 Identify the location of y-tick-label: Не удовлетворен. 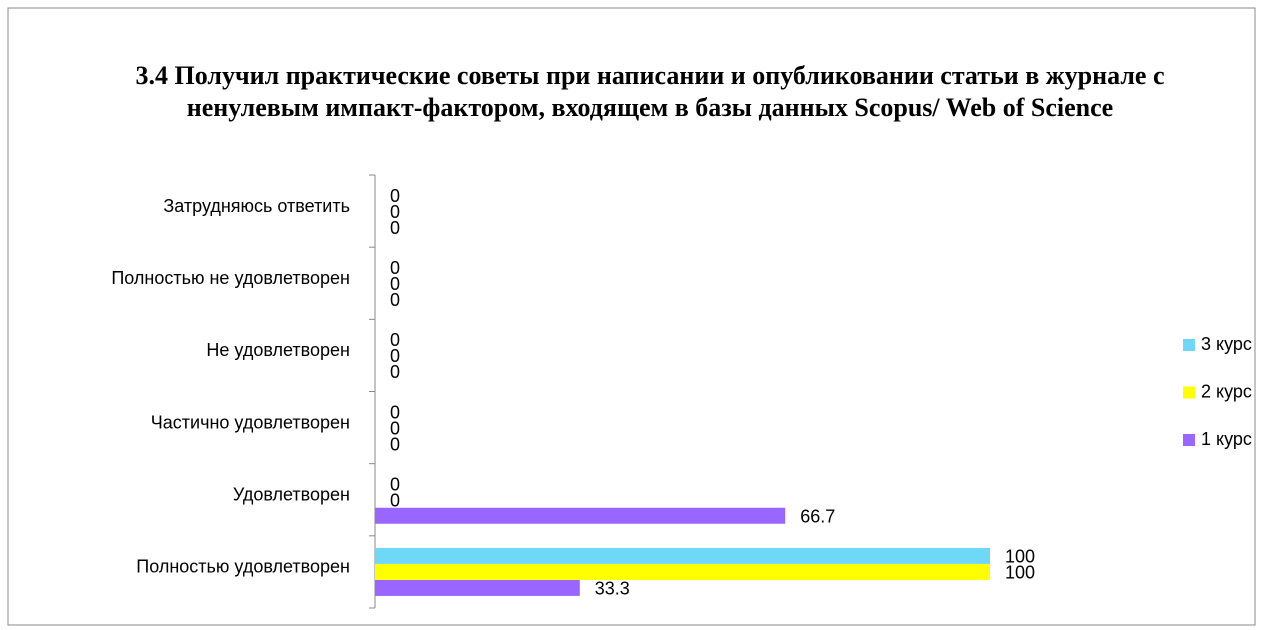
(278, 350).